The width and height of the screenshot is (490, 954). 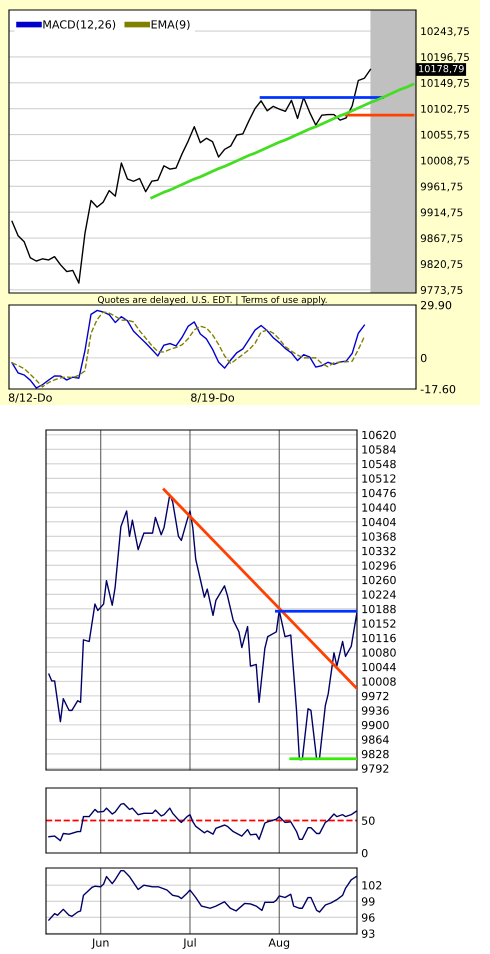 What do you see at coordinates (441, 239) in the screenshot?
I see `y-tick-label: 9867,75` at bounding box center [441, 239].